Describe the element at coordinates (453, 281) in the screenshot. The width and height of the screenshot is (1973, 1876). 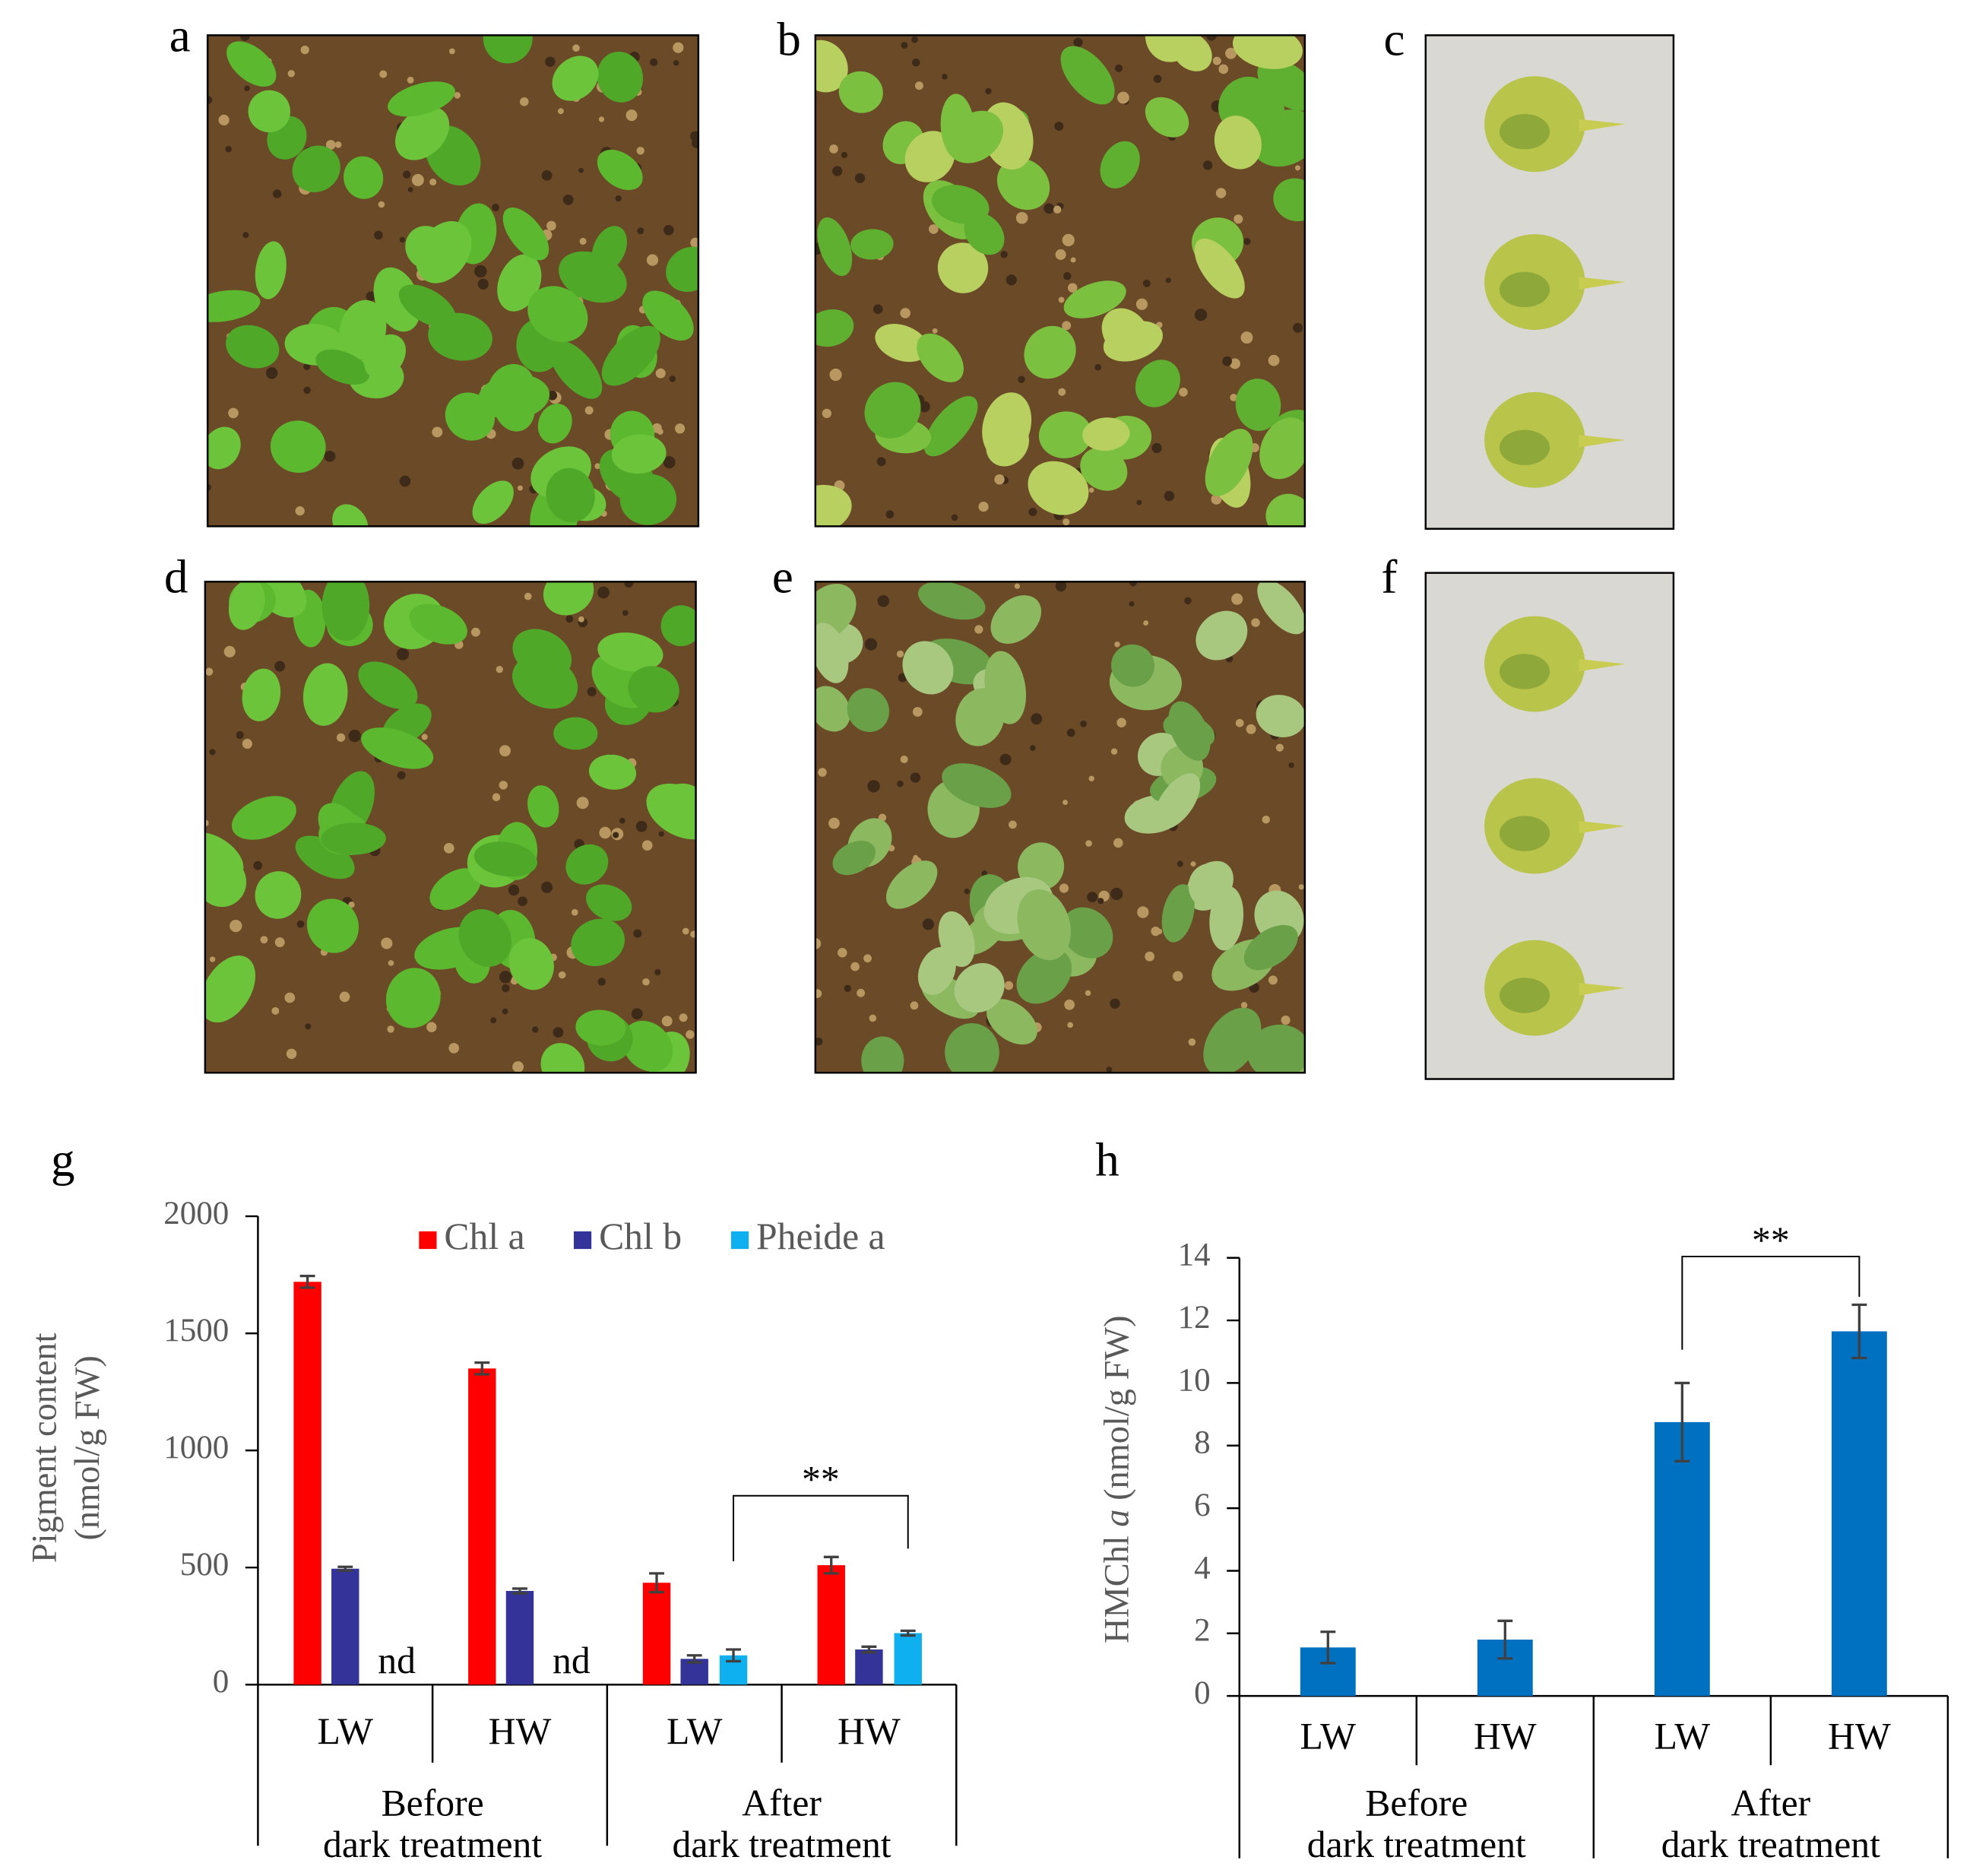
I see `photo` at that location.